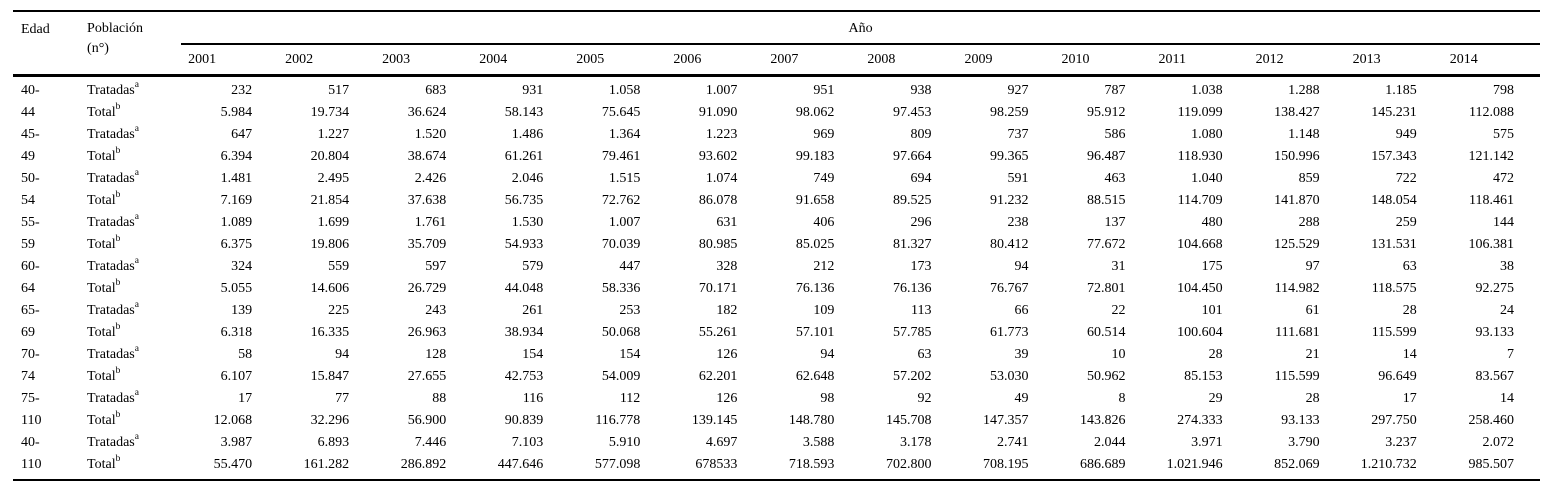 Image resolution: width=1549 pixels, height=489 pixels. I want to click on value-cell: 1.515, so click(624, 178).